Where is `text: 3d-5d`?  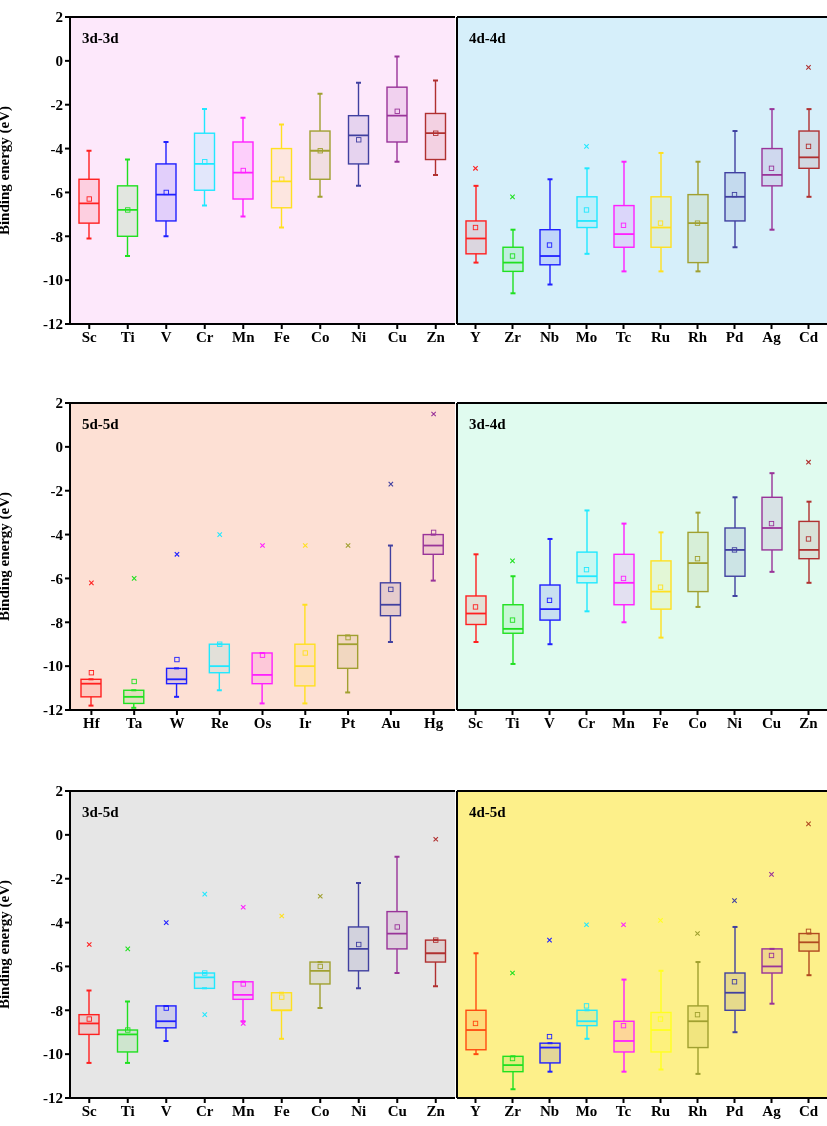
text: 3d-5d is located at coordinates (100, 812).